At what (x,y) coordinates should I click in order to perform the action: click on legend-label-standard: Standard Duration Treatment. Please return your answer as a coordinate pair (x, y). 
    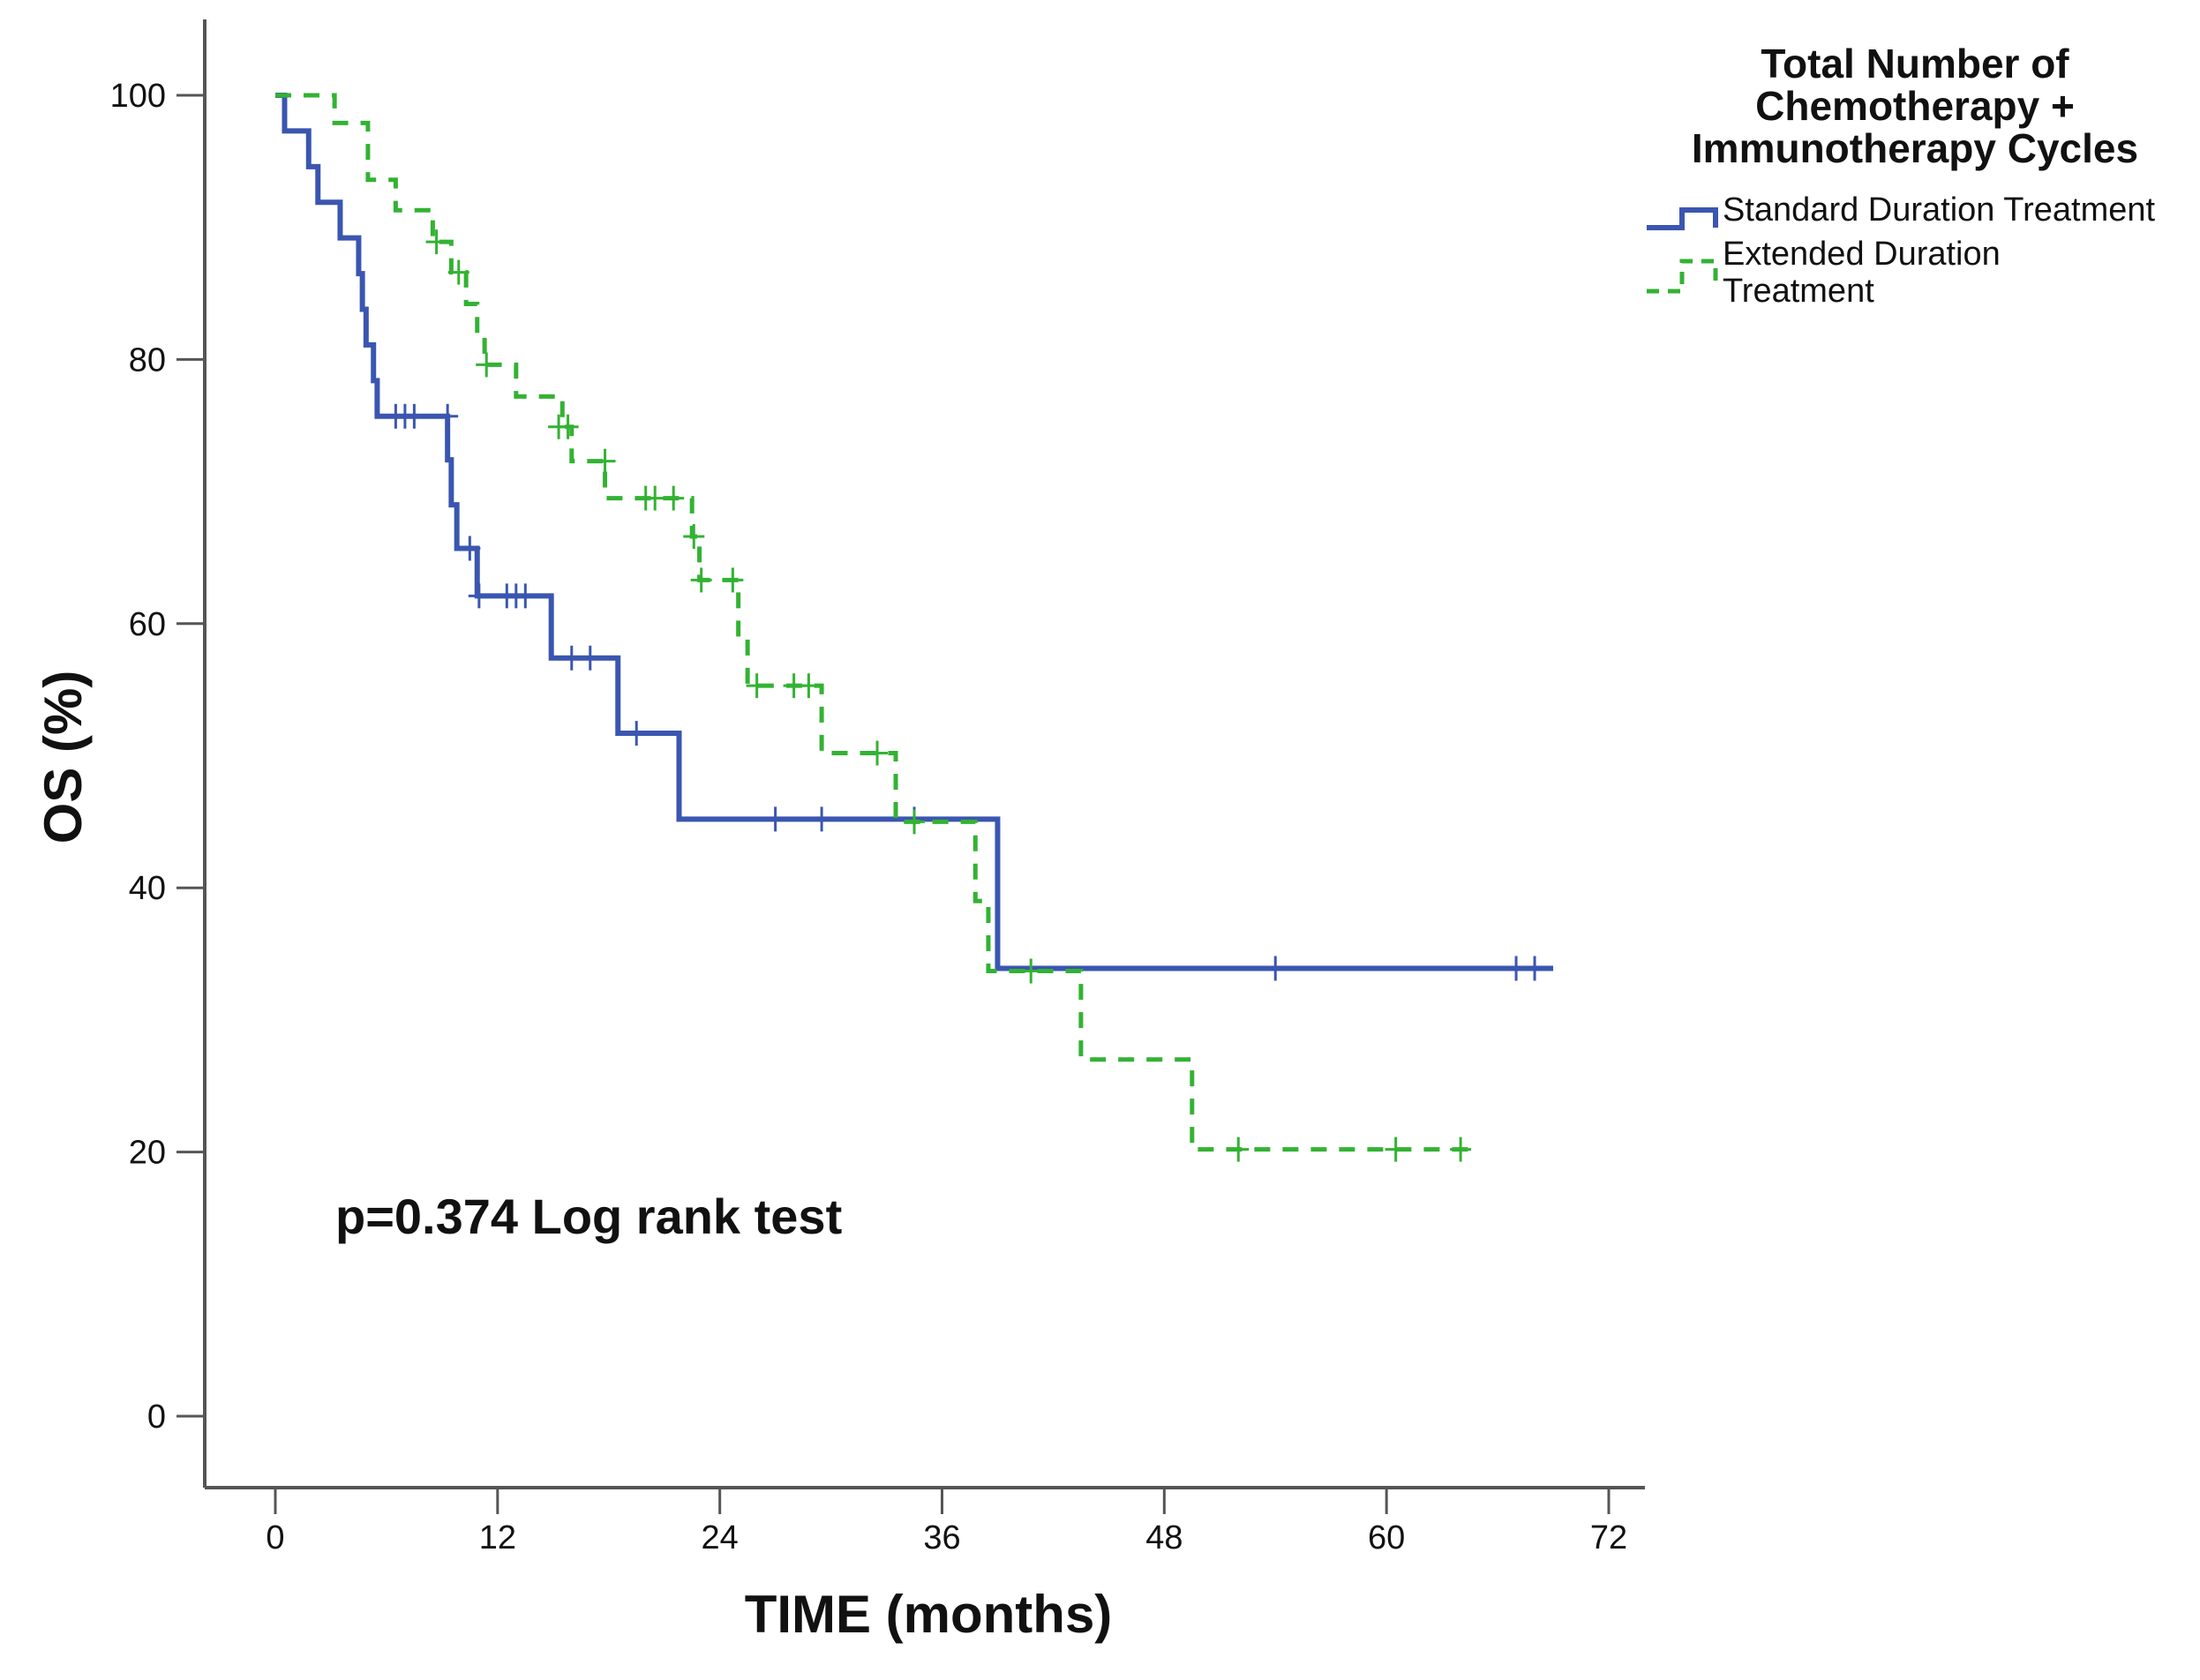
    Looking at the image, I should click on (1939, 210).